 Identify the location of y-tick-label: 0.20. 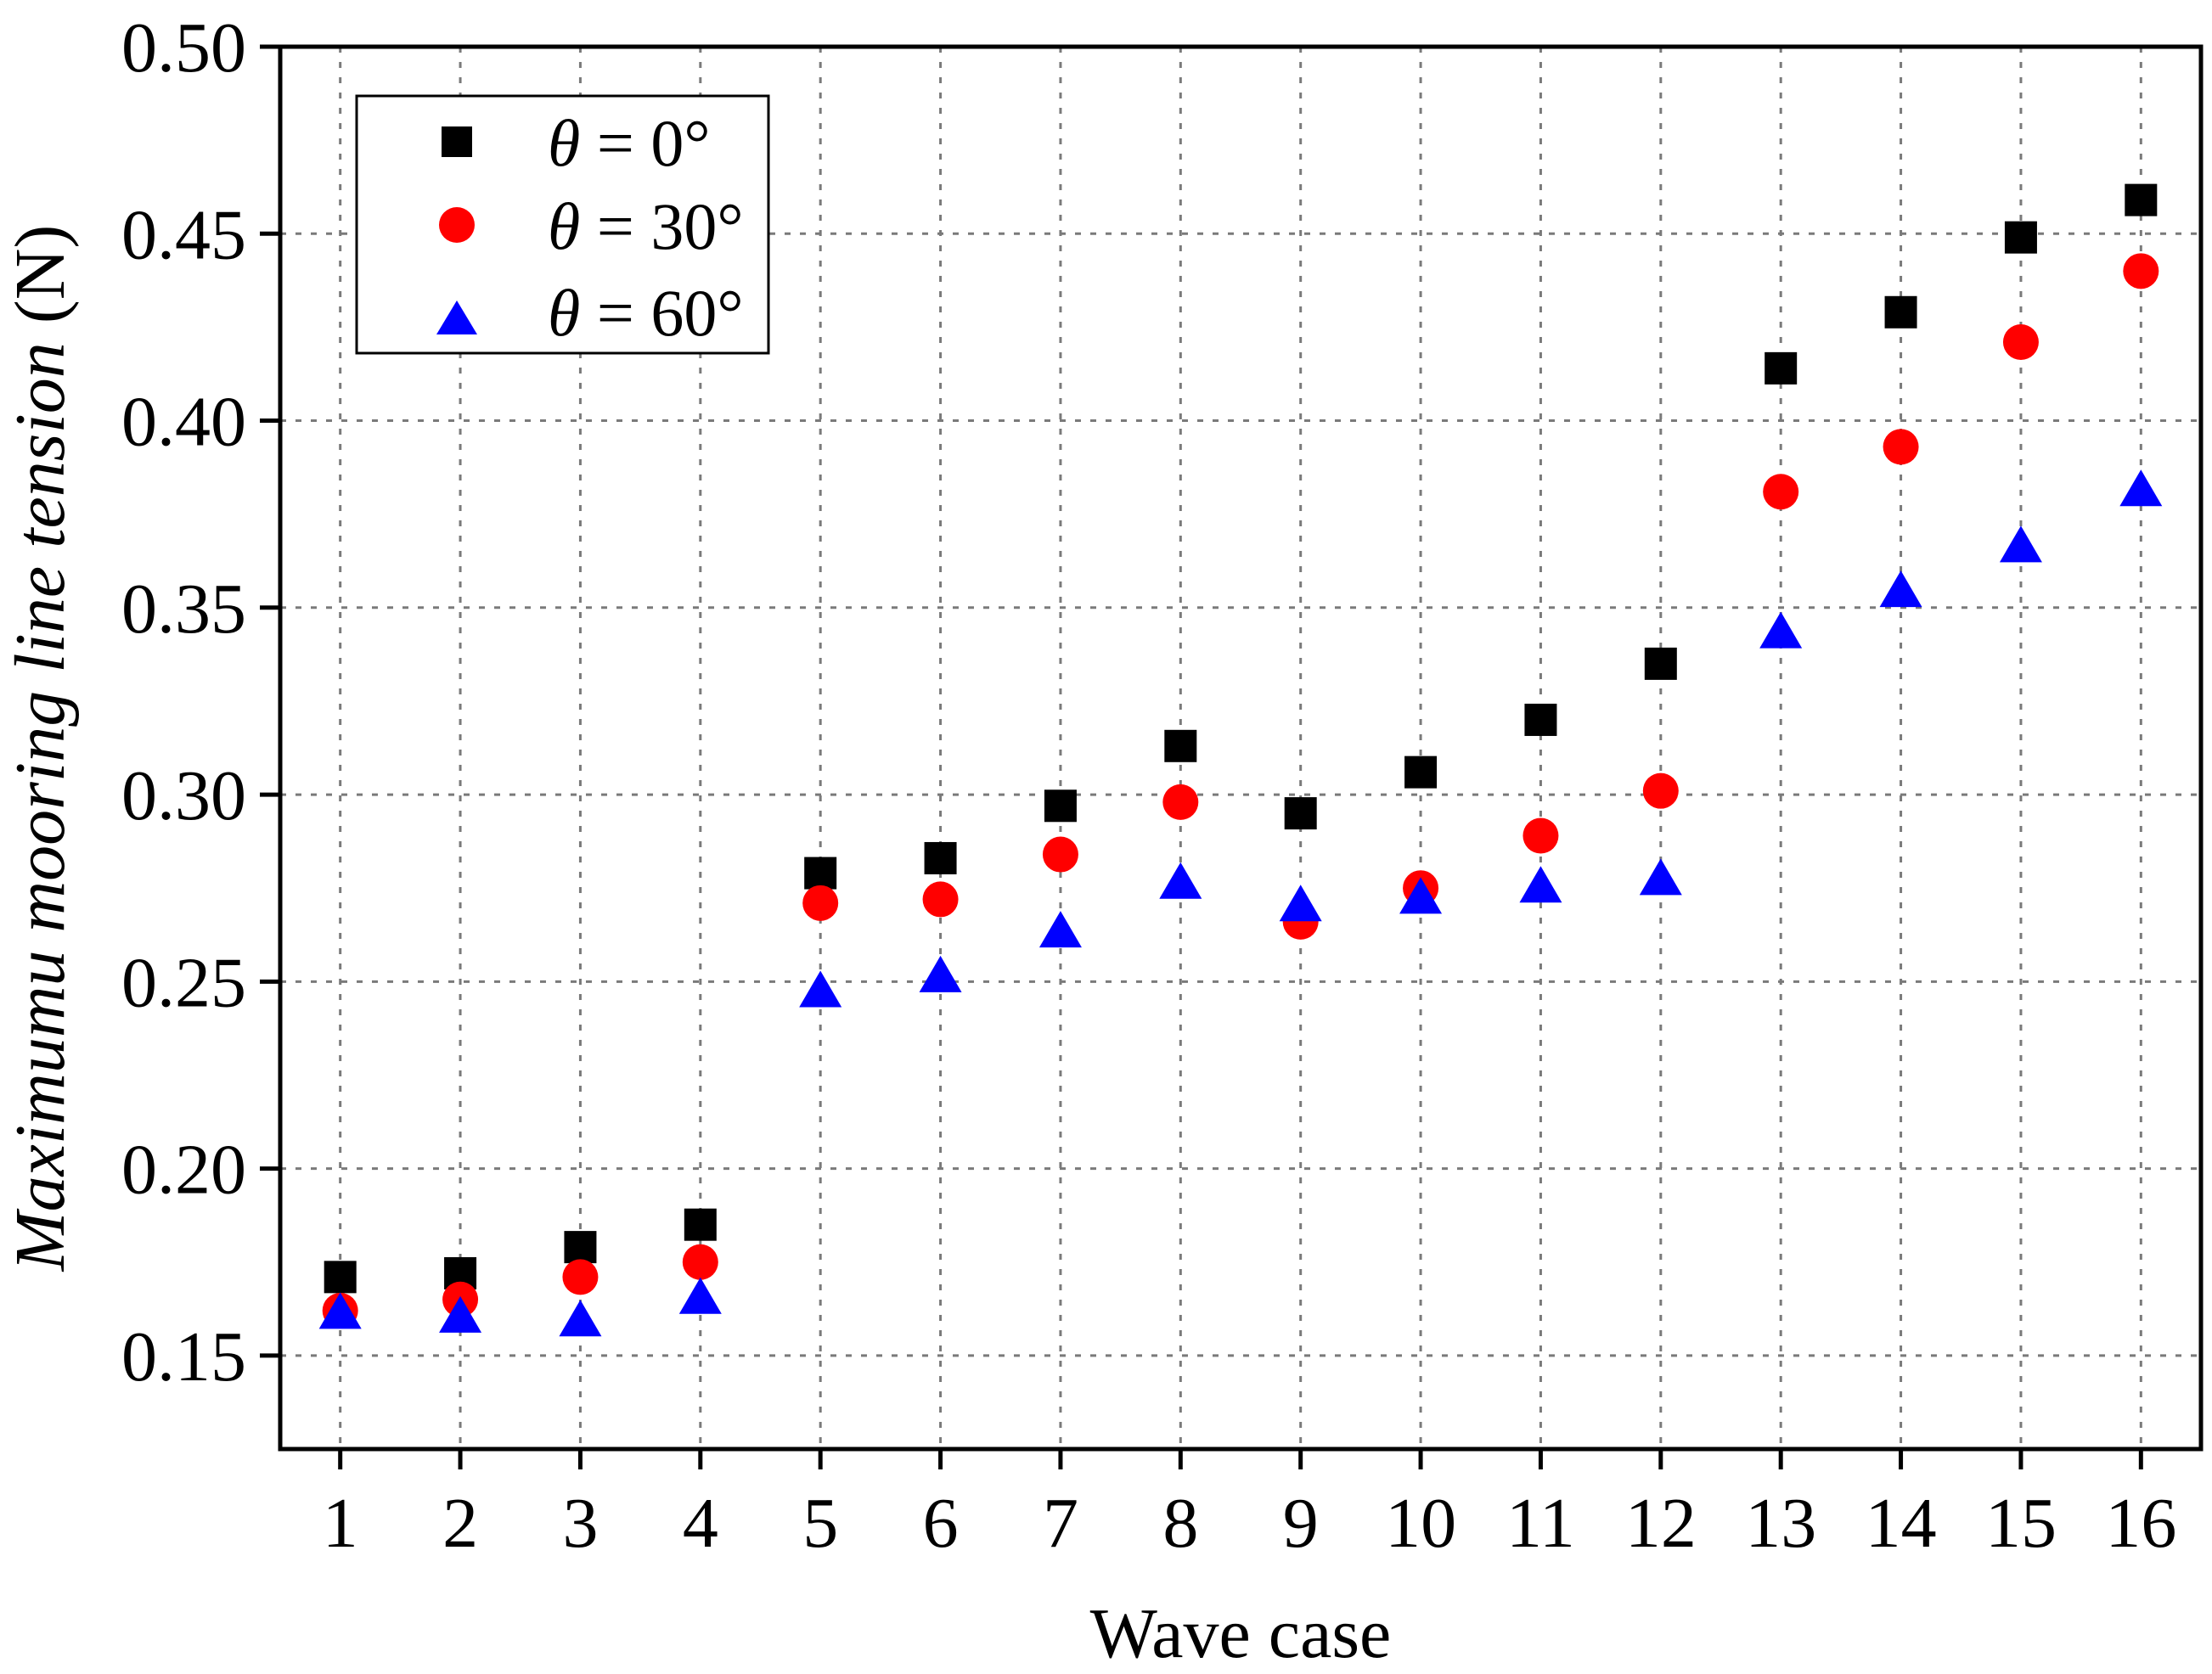
(183, 1171).